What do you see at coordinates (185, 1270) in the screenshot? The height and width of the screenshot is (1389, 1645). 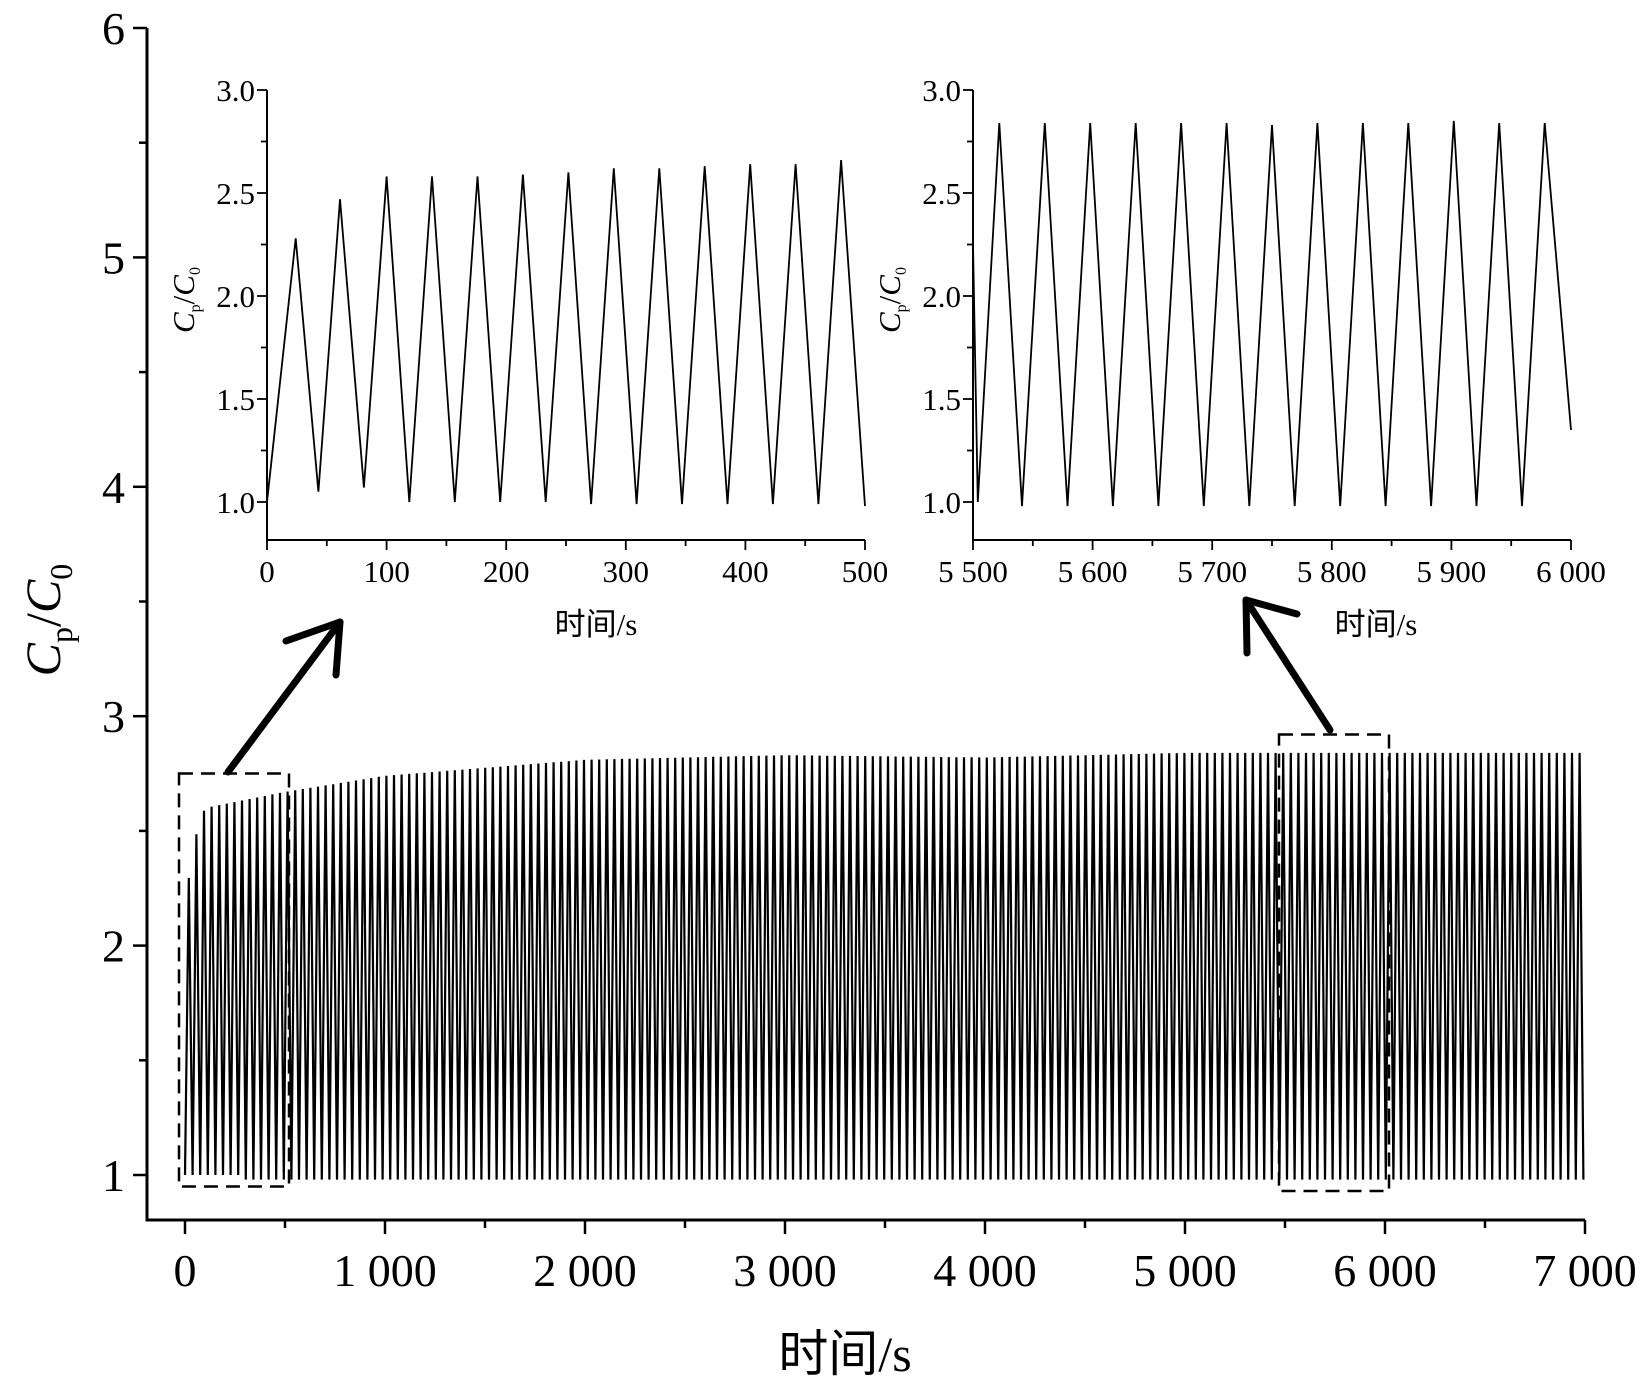 I see `main-x-tick-label: 0` at bounding box center [185, 1270].